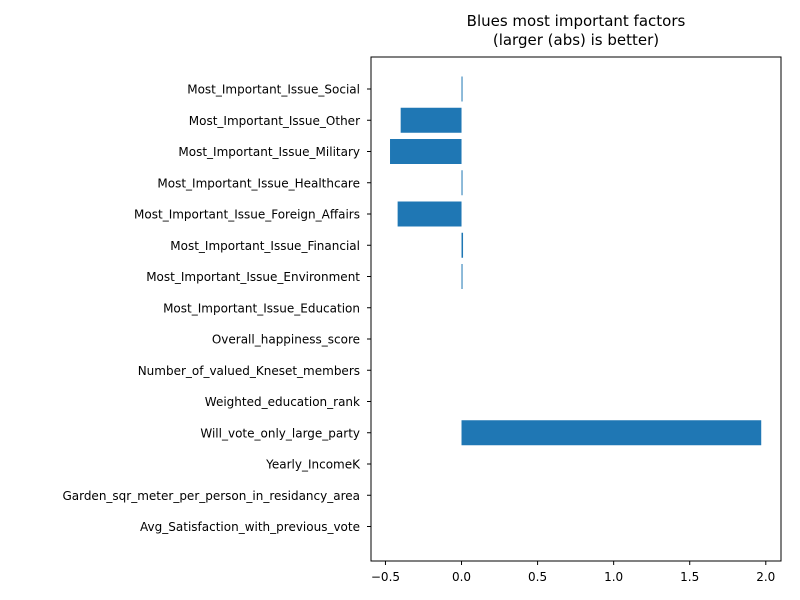  What do you see at coordinates (273, 90) in the screenshot?
I see `y-tick-label: Most_Important_Issue_Social` at bounding box center [273, 90].